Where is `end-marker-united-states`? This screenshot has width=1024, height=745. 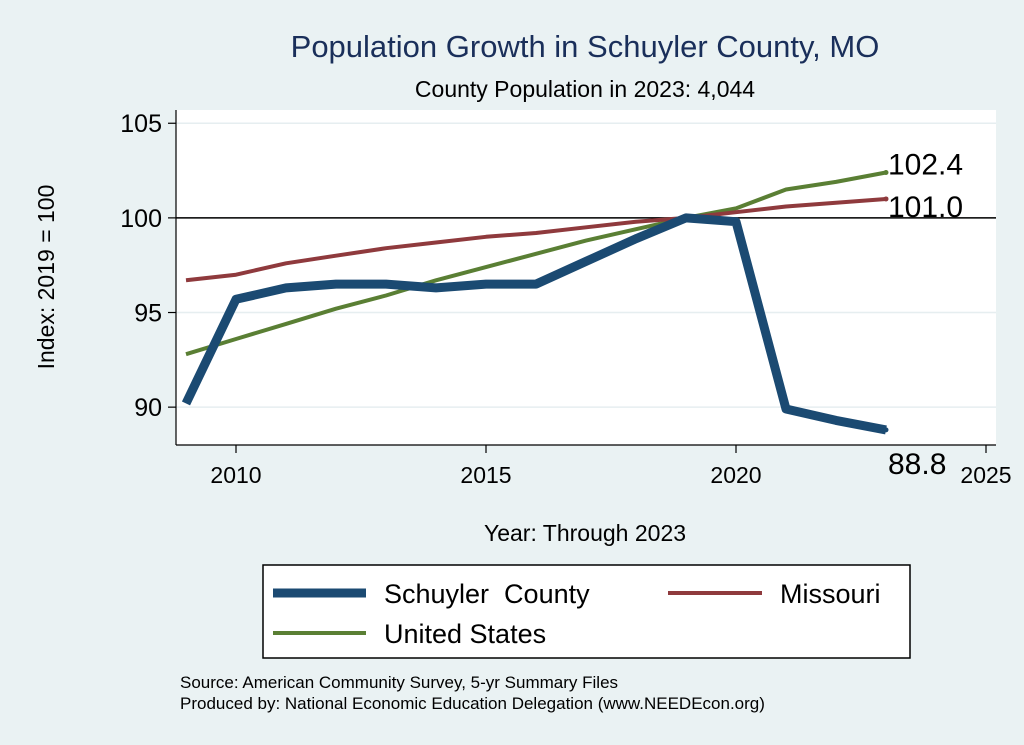
end-marker-united-states is located at coordinates (886, 172).